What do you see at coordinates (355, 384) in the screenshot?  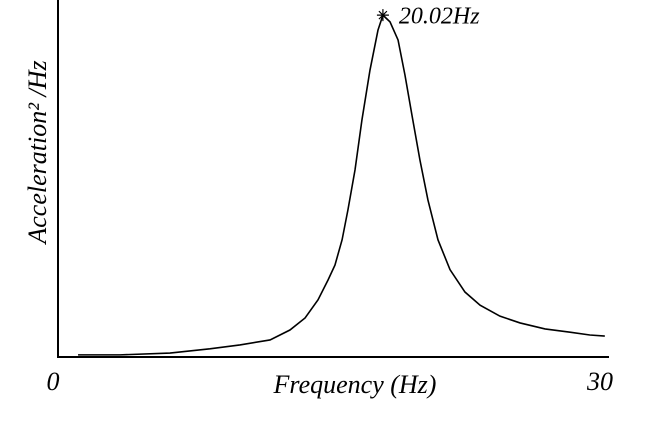 I see `x-axis-label: Frequency (Hz)` at bounding box center [355, 384].